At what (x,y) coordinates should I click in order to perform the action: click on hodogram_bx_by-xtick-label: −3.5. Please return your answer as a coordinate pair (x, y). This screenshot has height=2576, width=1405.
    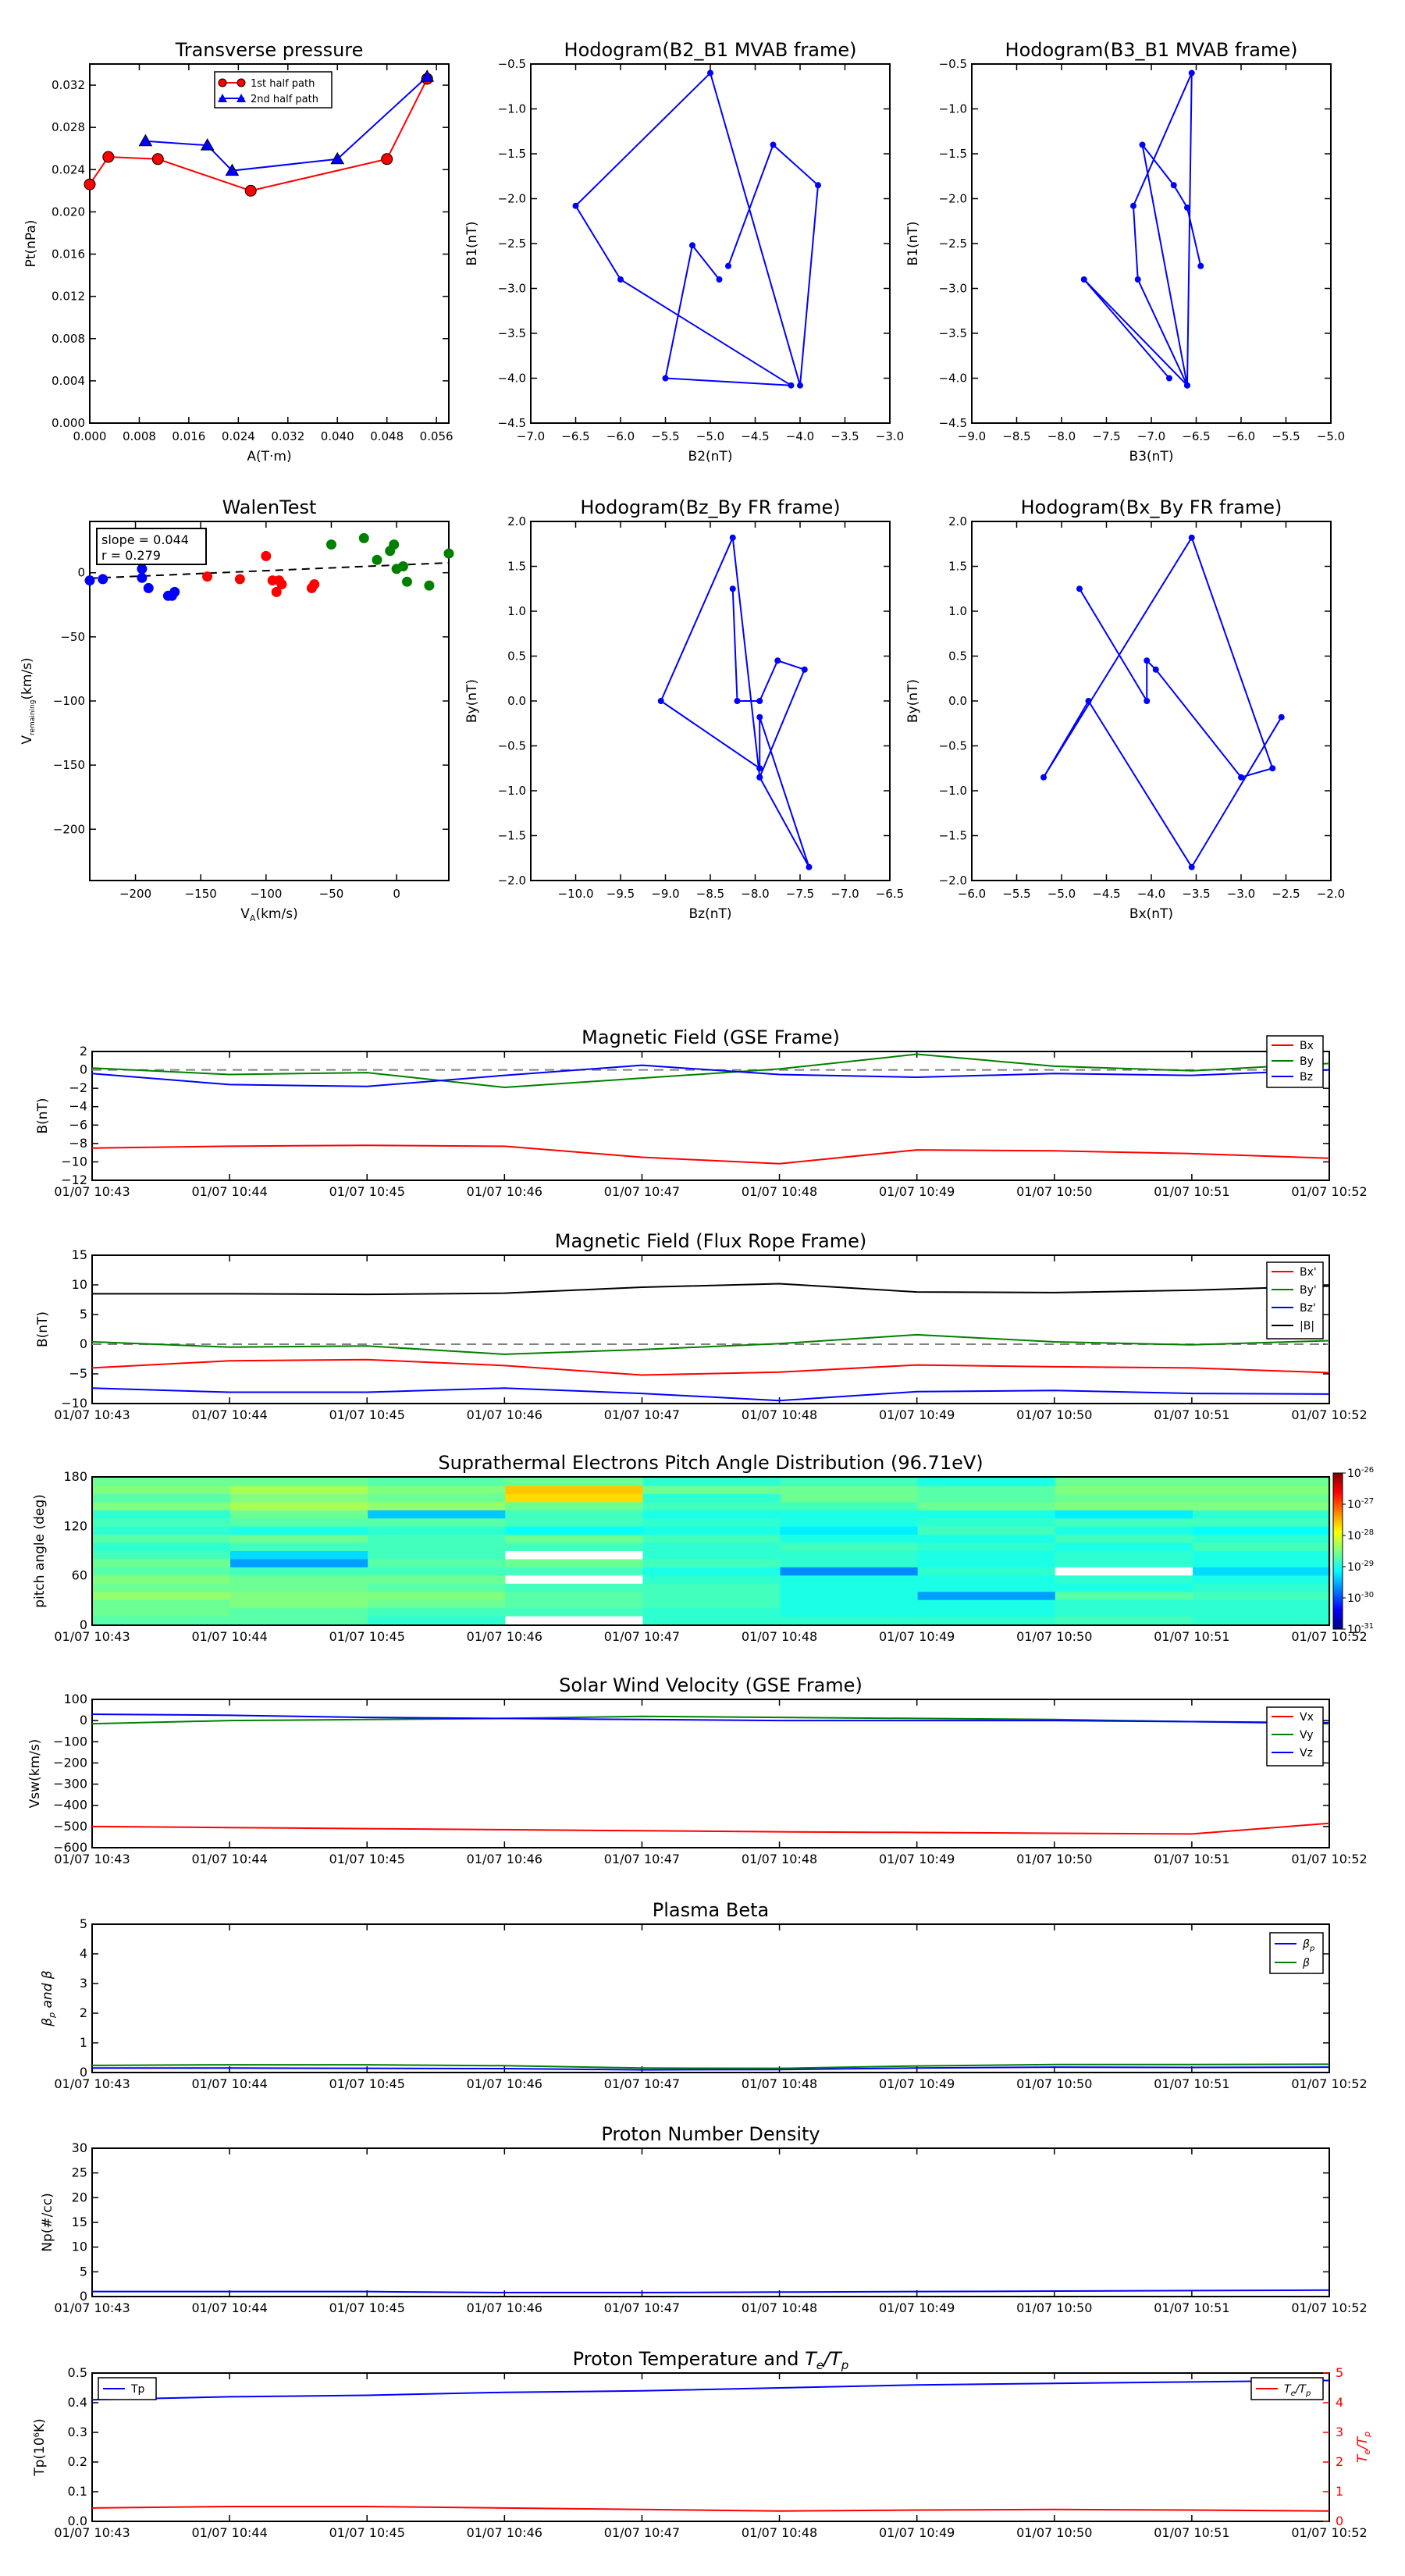
    Looking at the image, I should click on (1196, 894).